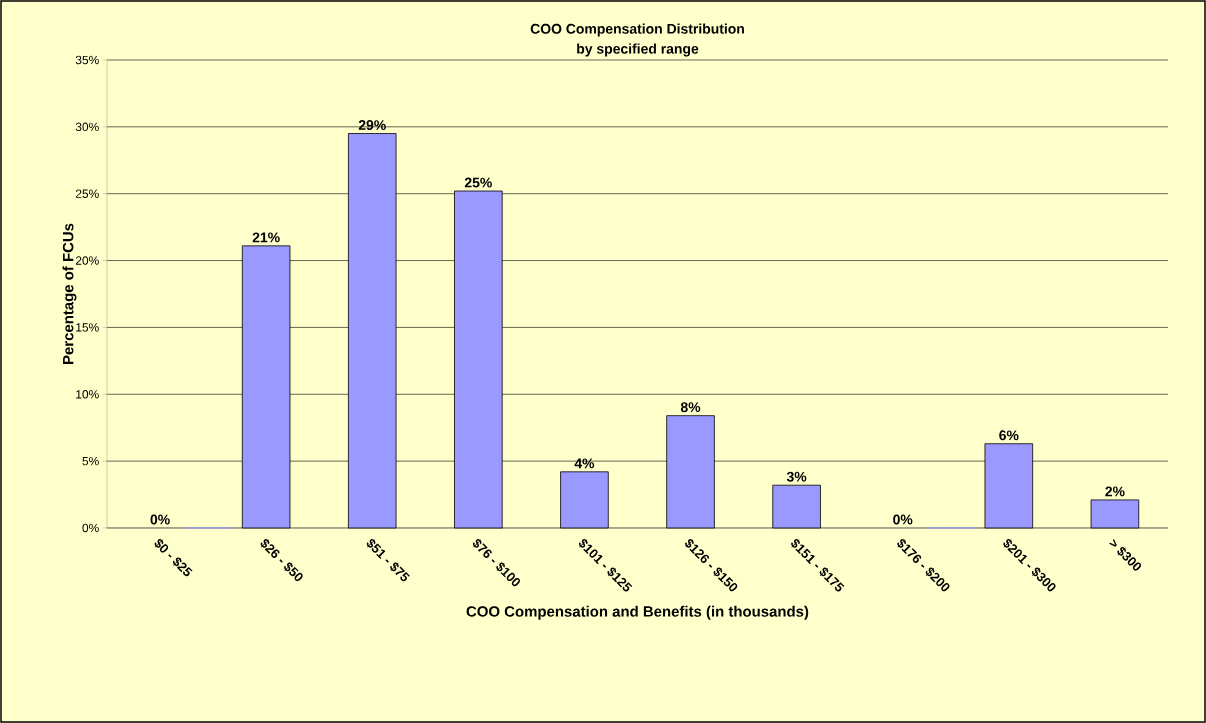  Describe the element at coordinates (1115, 491) in the screenshot. I see `data-label: 2%` at that location.